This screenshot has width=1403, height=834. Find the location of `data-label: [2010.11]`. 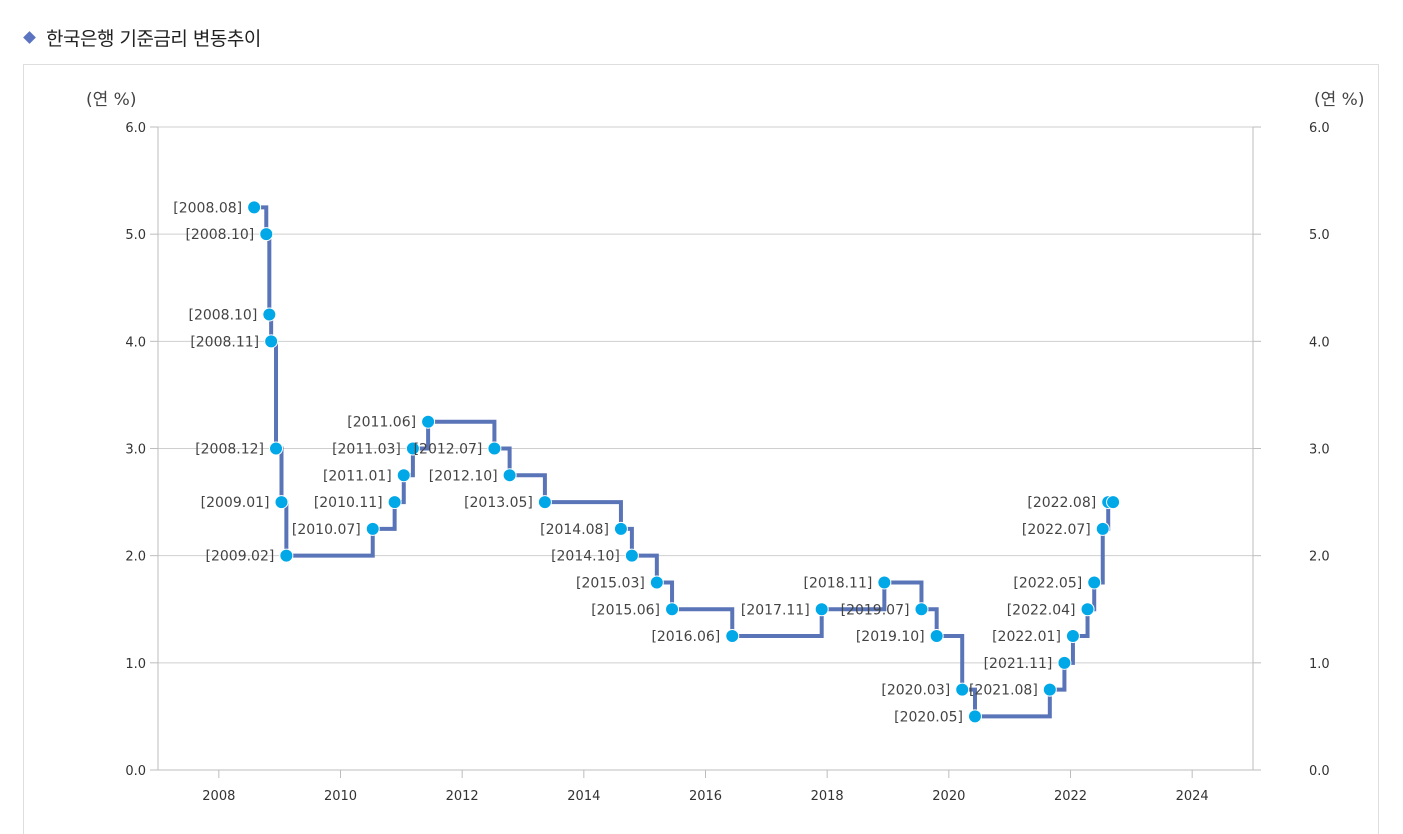

data-label: [2010.11] is located at coordinates (348, 503).